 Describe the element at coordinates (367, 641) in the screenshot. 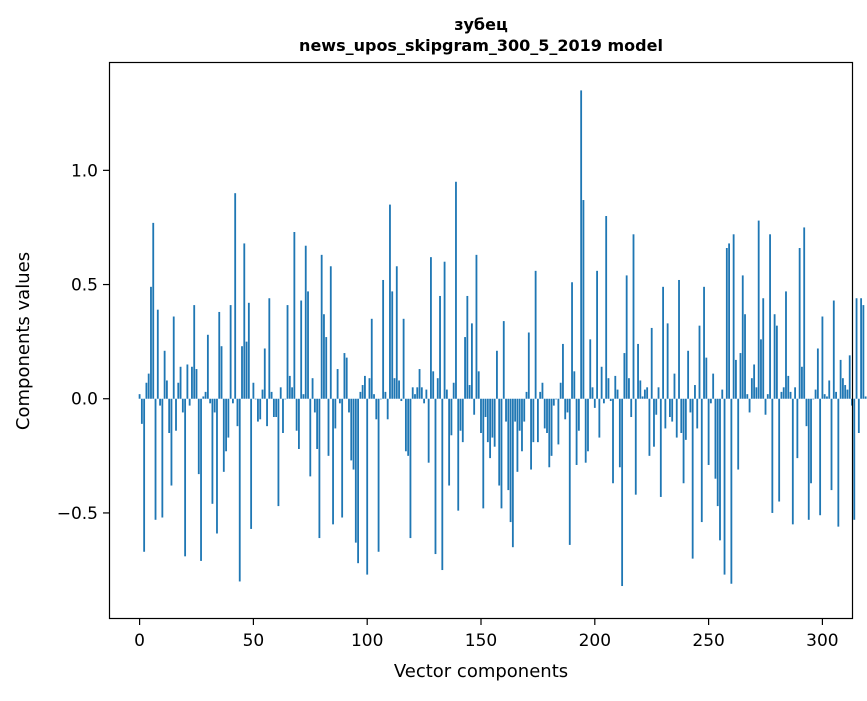

I see `x-tick-label: 100` at that location.